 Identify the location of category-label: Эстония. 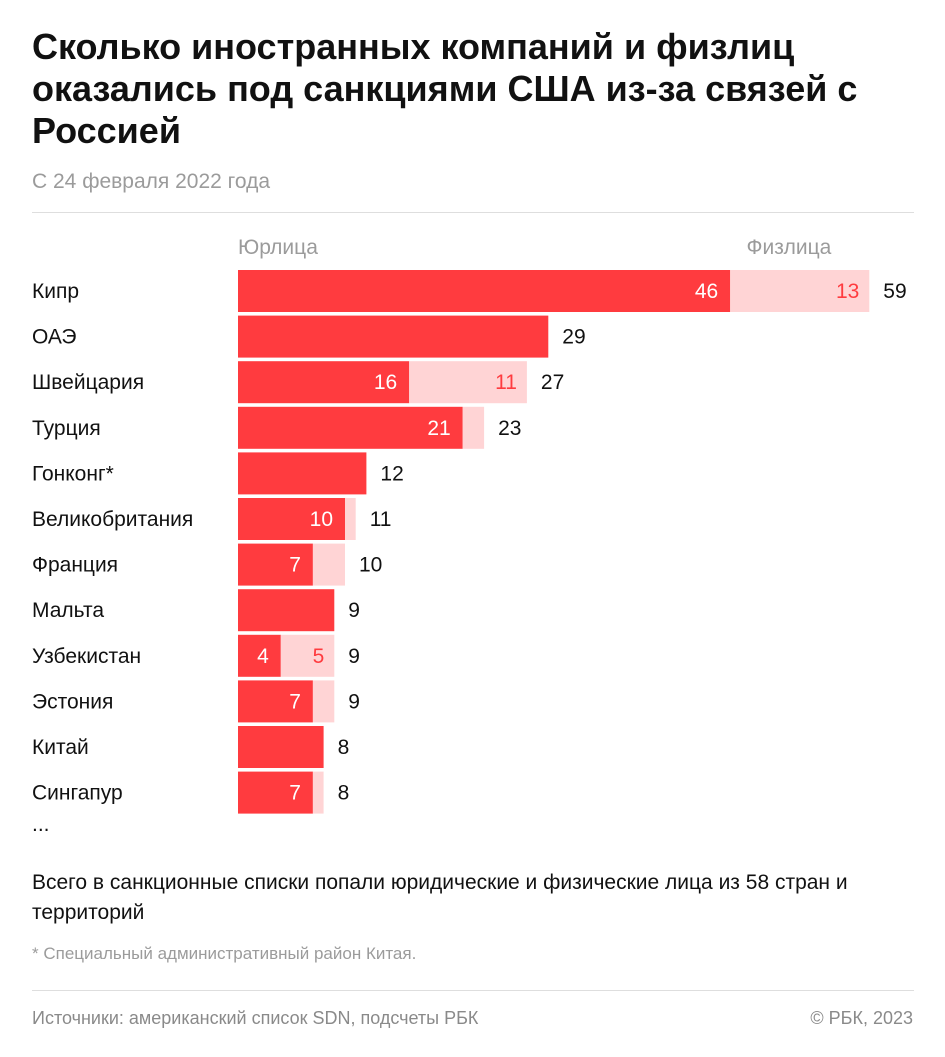
(72, 701).